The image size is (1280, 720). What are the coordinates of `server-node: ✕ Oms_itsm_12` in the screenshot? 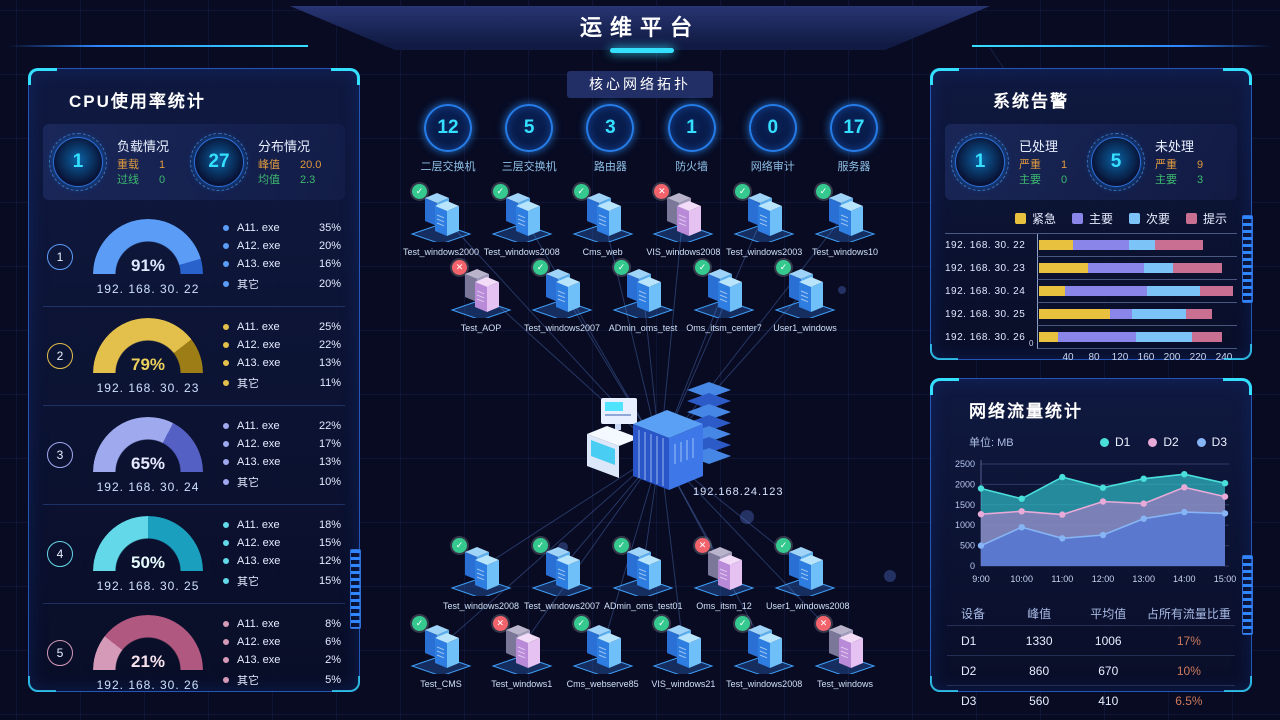 It's located at (724, 574).